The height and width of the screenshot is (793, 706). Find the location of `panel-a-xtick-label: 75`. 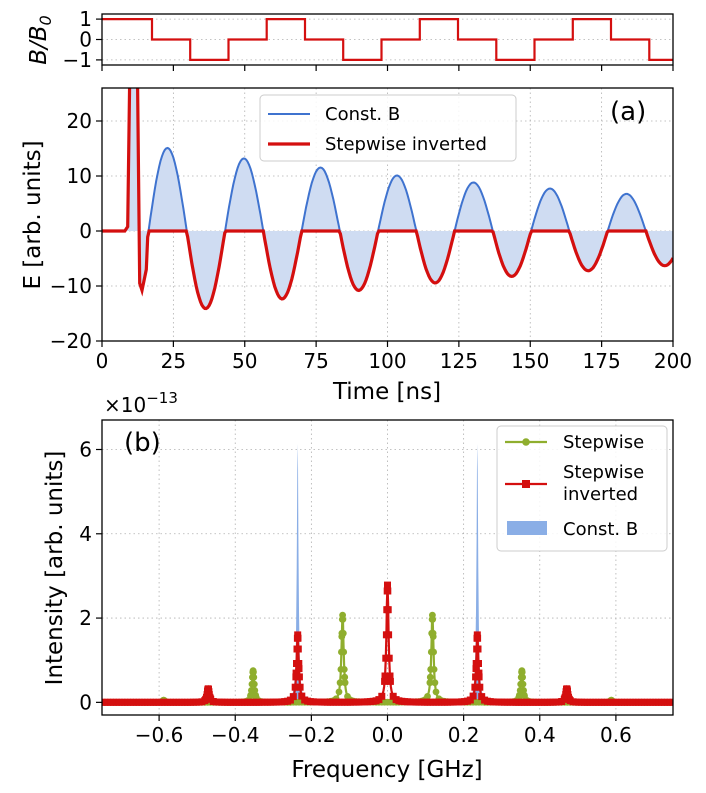

panel-a-xtick-label: 75 is located at coordinates (315, 361).